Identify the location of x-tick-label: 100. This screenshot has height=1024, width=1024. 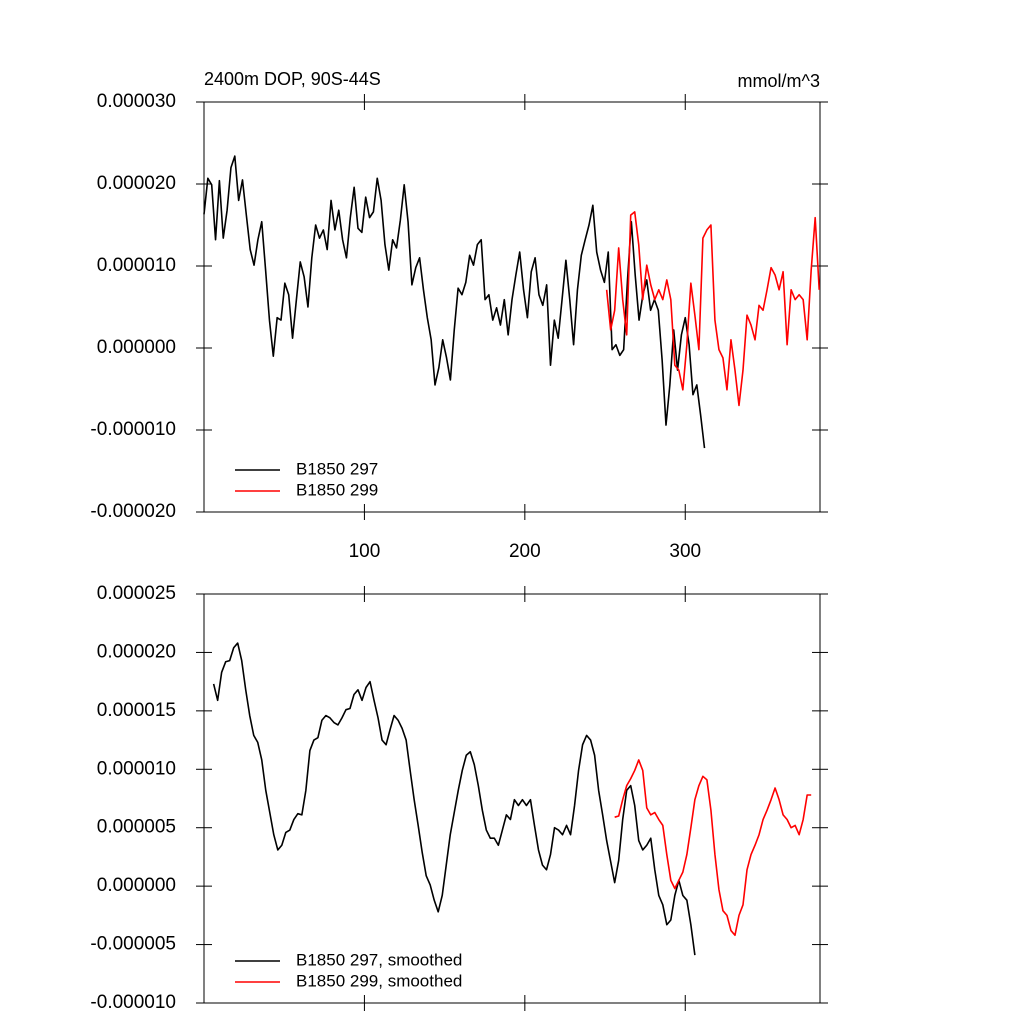
(365, 551).